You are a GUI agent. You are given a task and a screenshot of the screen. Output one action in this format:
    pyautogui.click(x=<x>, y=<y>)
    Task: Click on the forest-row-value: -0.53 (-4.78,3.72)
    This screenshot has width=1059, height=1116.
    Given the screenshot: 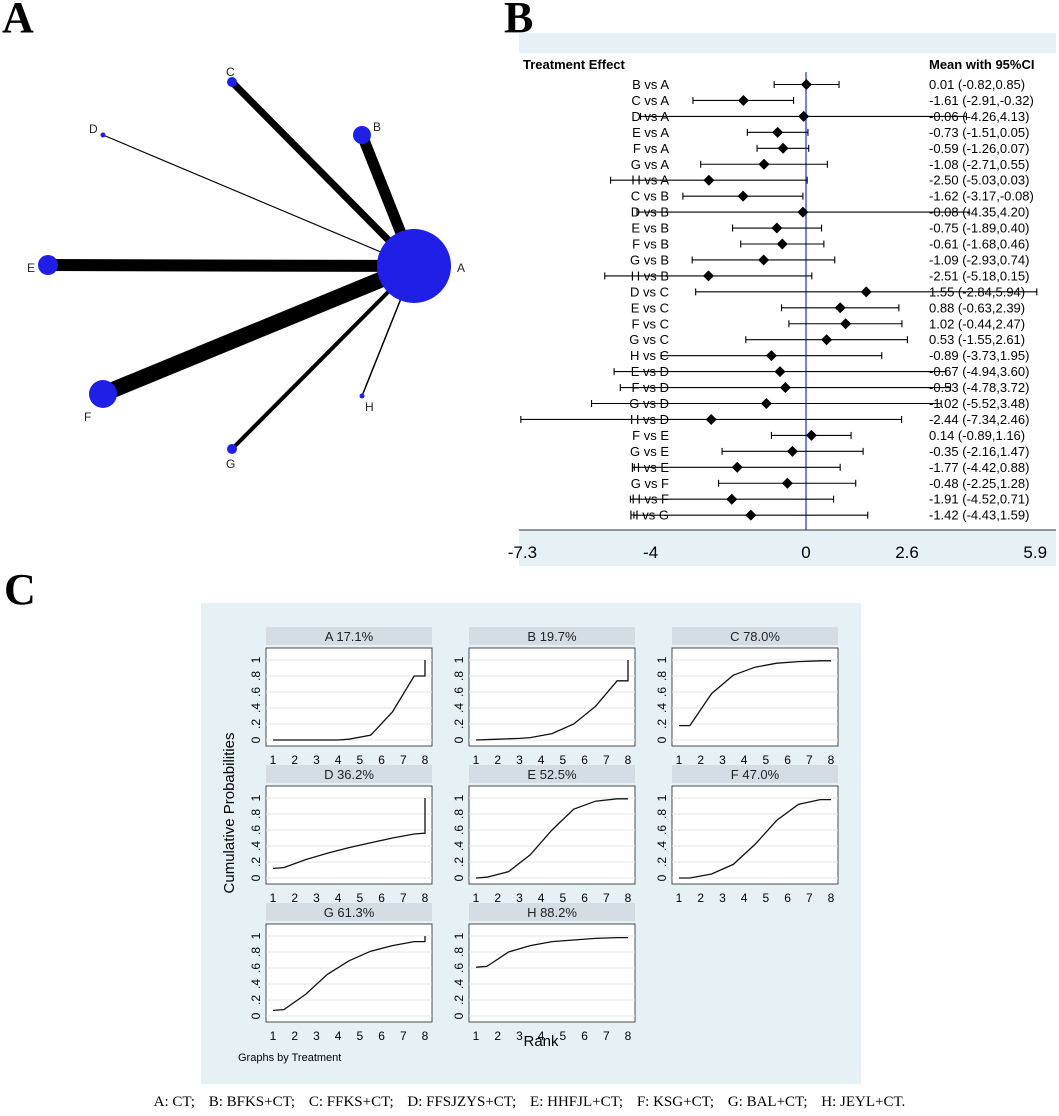 What is the action you would take?
    pyautogui.click(x=979, y=387)
    